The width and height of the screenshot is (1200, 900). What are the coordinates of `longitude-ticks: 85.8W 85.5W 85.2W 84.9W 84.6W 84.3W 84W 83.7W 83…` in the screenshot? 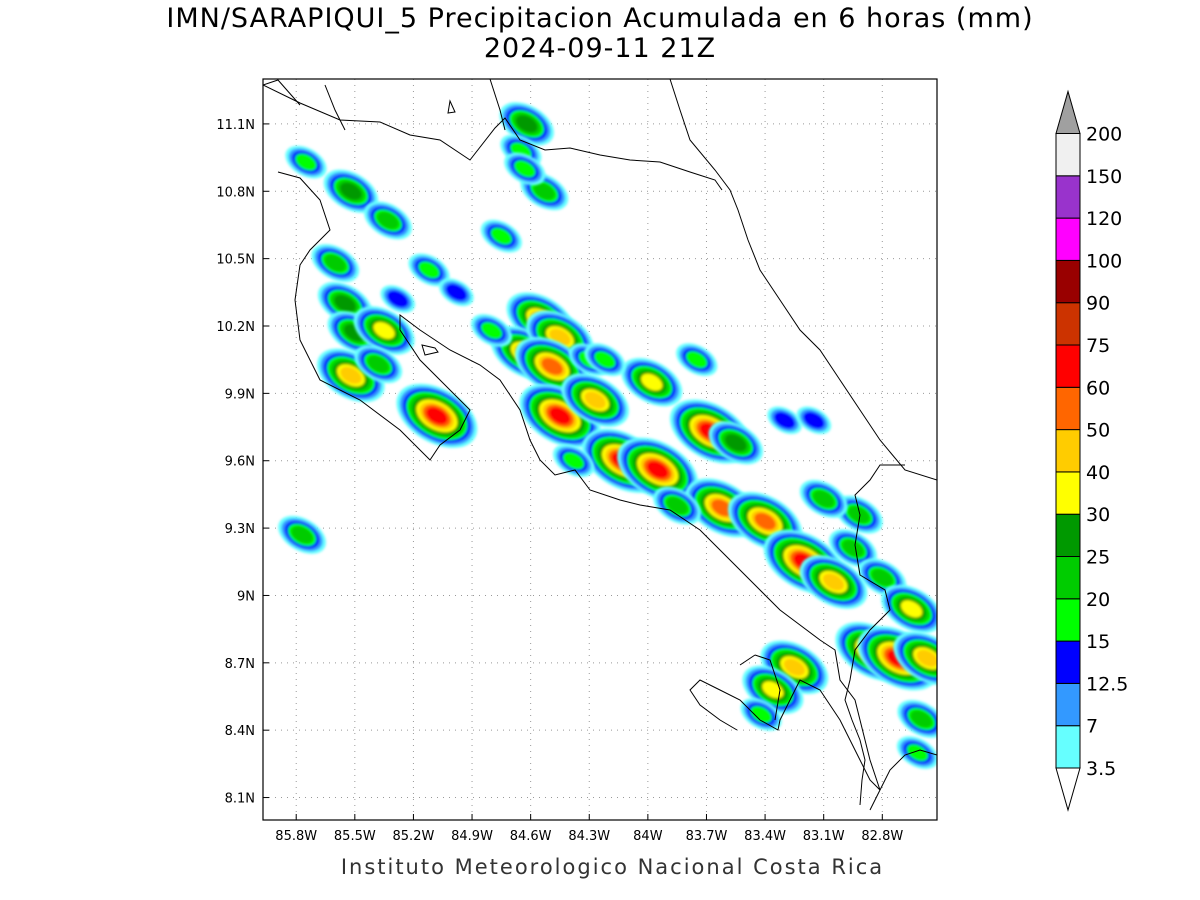 It's located at (589, 829).